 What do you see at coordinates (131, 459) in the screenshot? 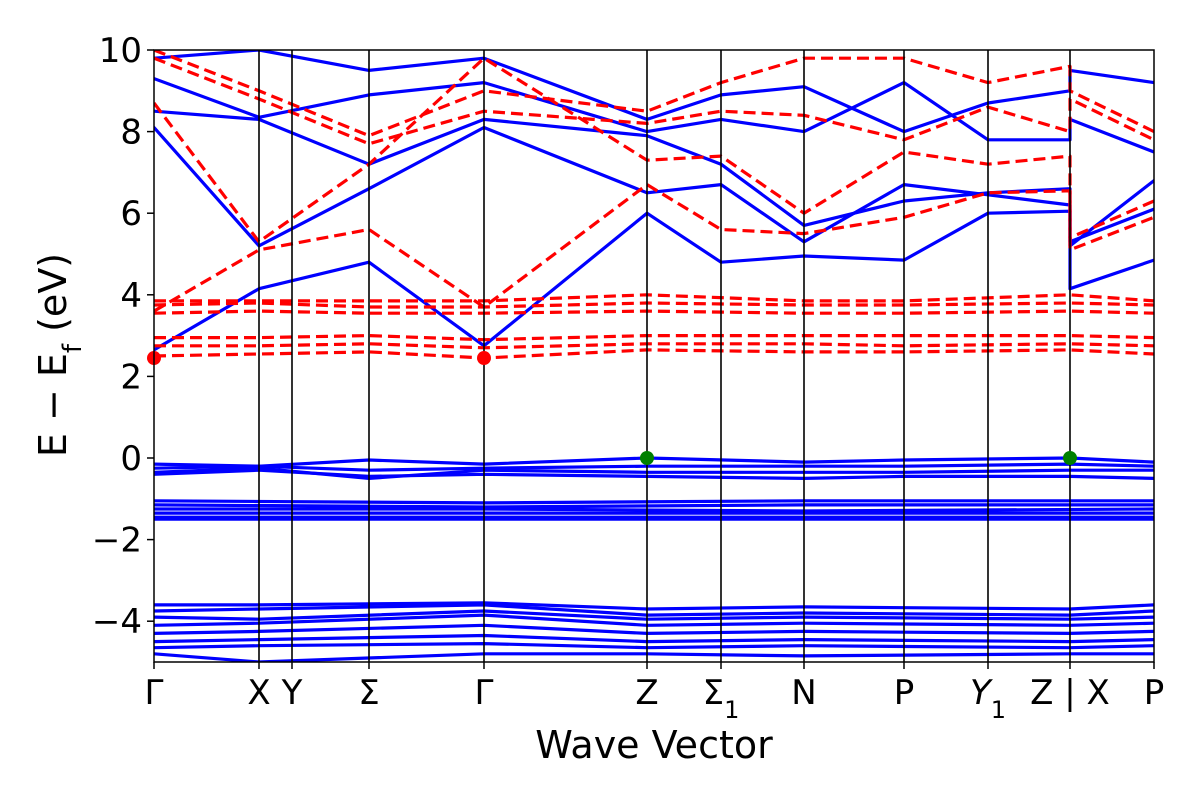
I see `y-tick-label-5: 0` at bounding box center [131, 459].